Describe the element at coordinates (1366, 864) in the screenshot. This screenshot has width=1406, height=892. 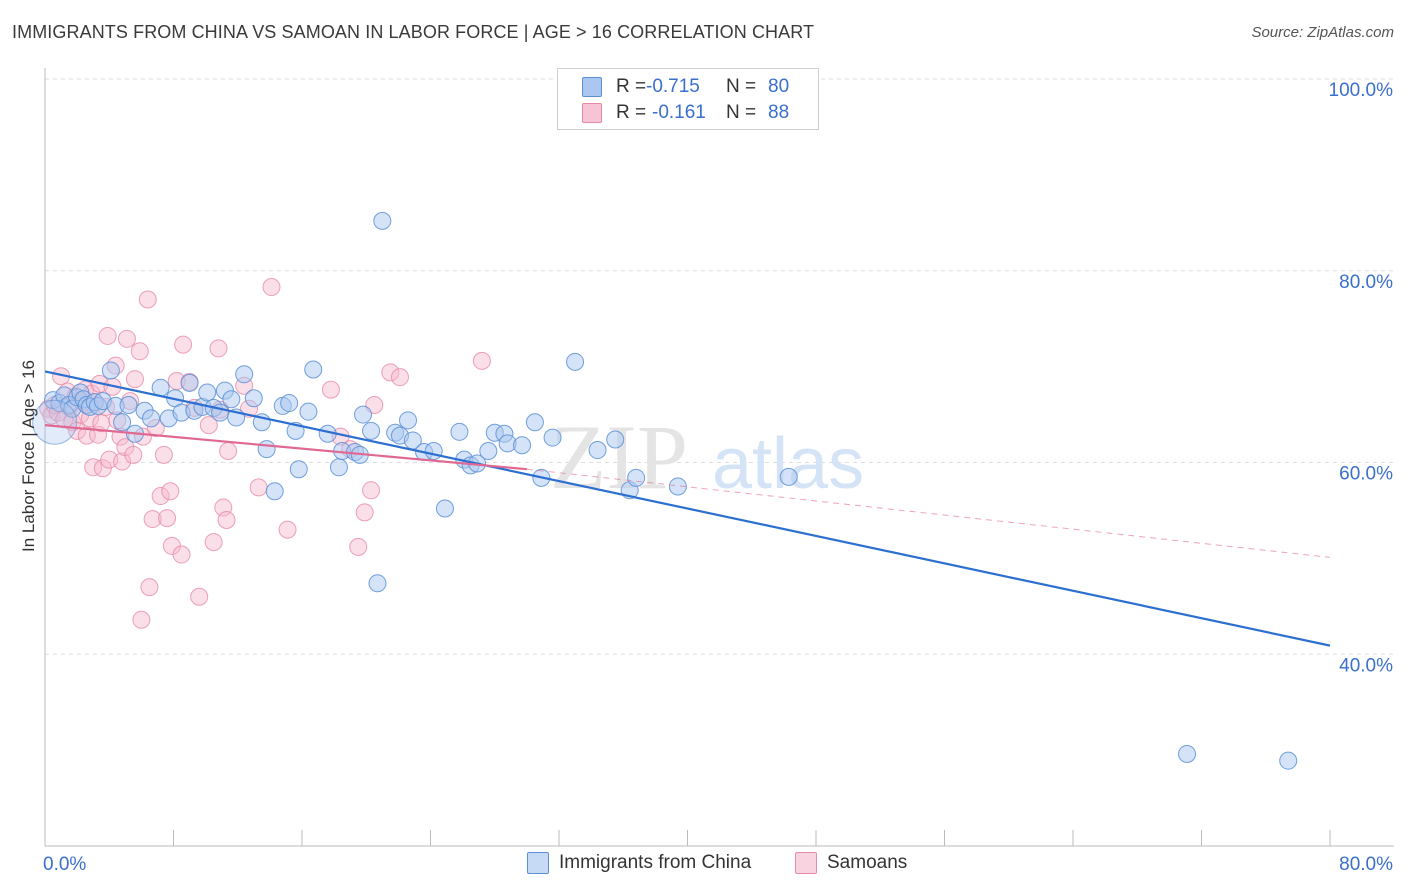
I see `x-tick-label-end: 80.0%` at that location.